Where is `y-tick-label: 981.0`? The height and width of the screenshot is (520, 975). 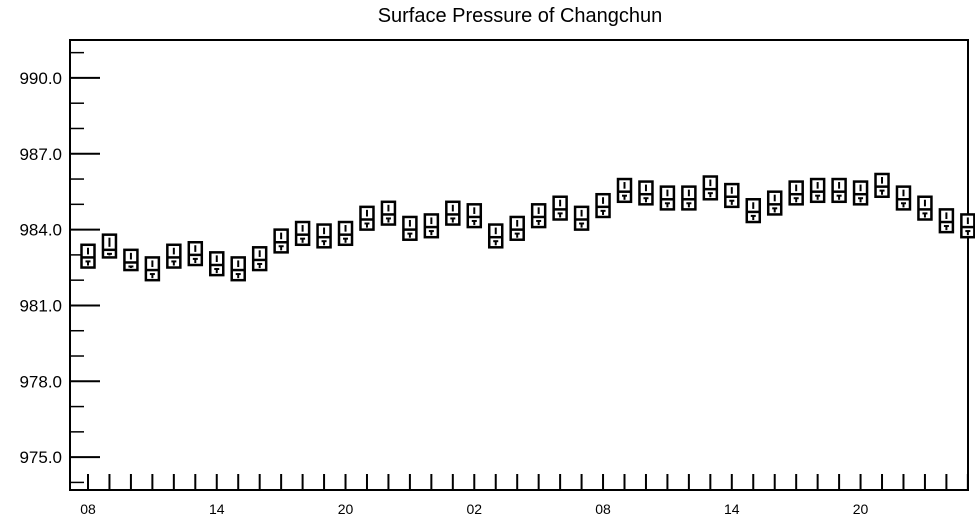
y-tick-label: 981.0 is located at coordinates (40, 305).